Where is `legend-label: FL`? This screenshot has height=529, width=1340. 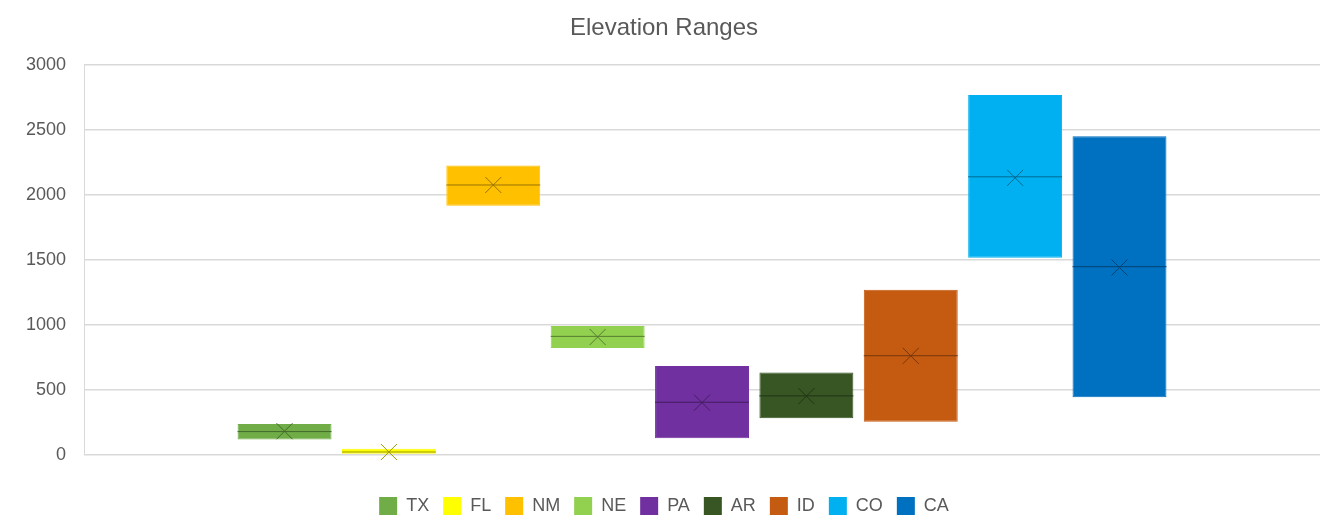
legend-label: FL is located at coordinates (481, 504).